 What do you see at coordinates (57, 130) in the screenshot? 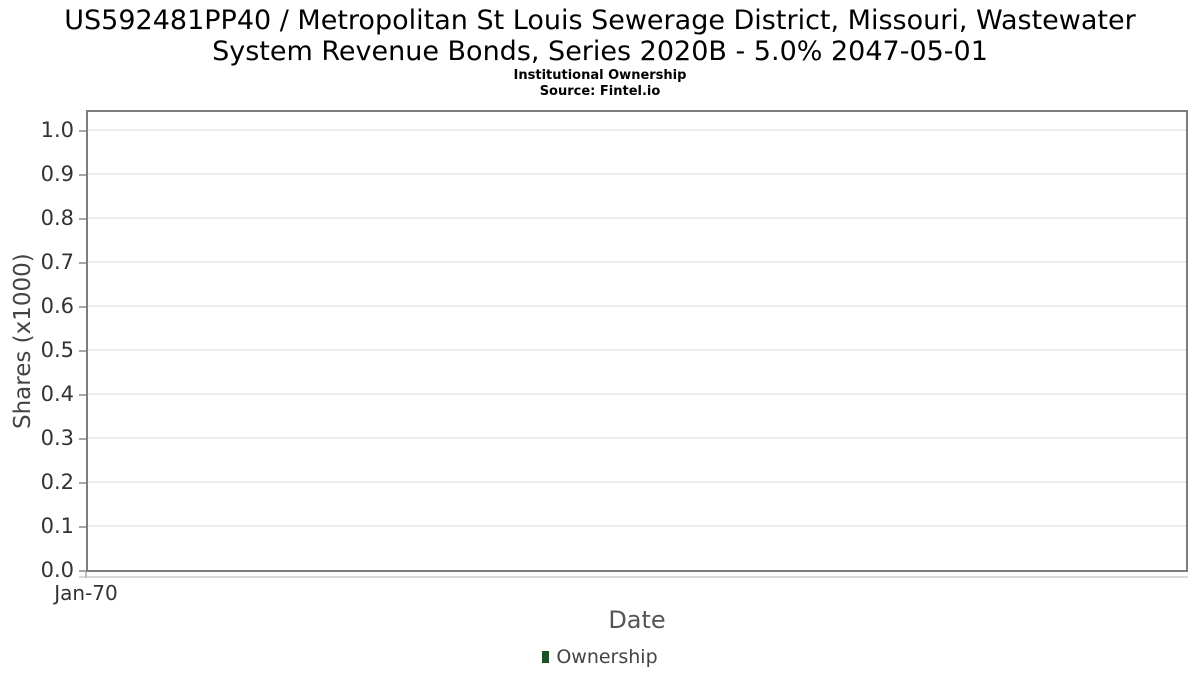
I see `y-tick-label: 1.0` at bounding box center [57, 130].